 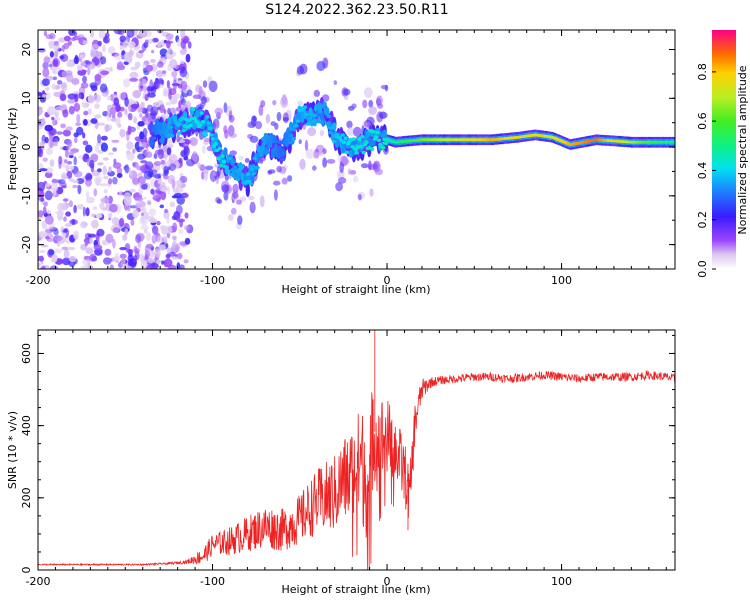 What do you see at coordinates (26, 196) in the screenshot?
I see `y-tick-label: -10` at bounding box center [26, 196].